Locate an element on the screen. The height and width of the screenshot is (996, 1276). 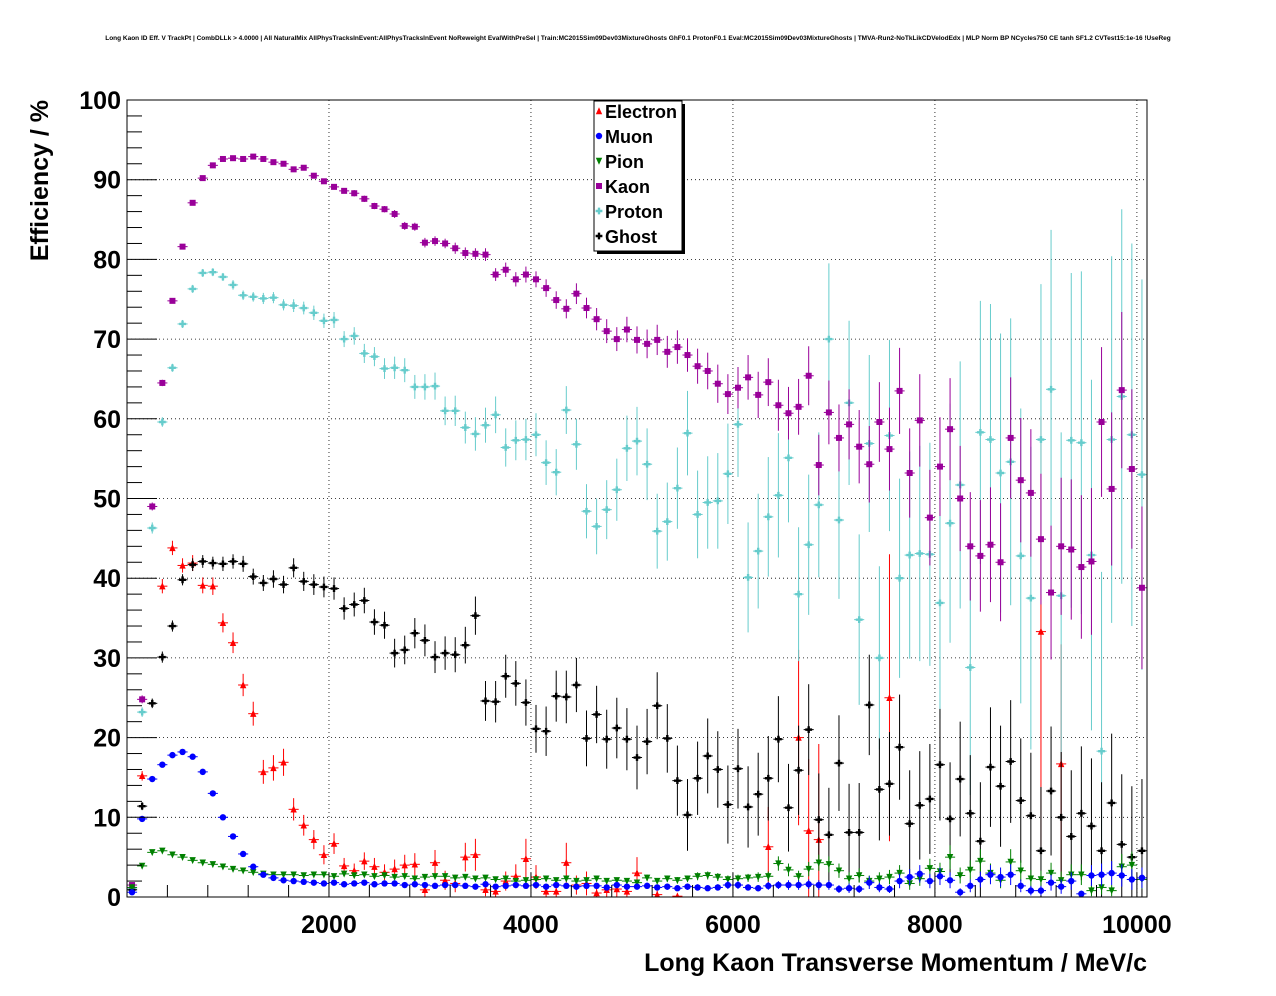
y-tick-label: 100 is located at coordinates (100, 101).